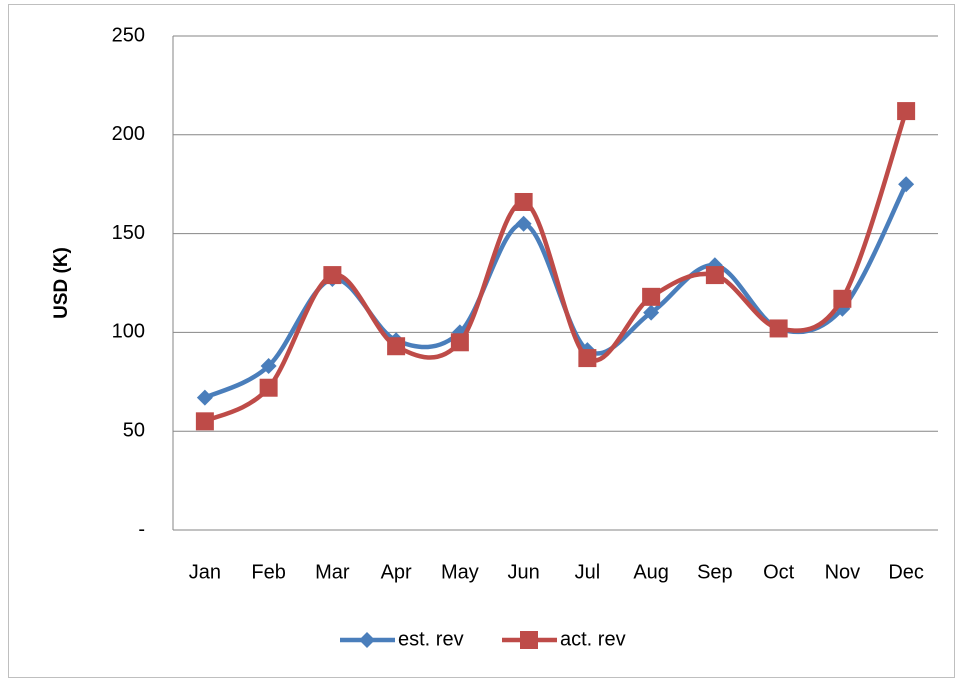 The width and height of the screenshot is (955, 683). I want to click on x-tick-label: Jul, so click(588, 572).